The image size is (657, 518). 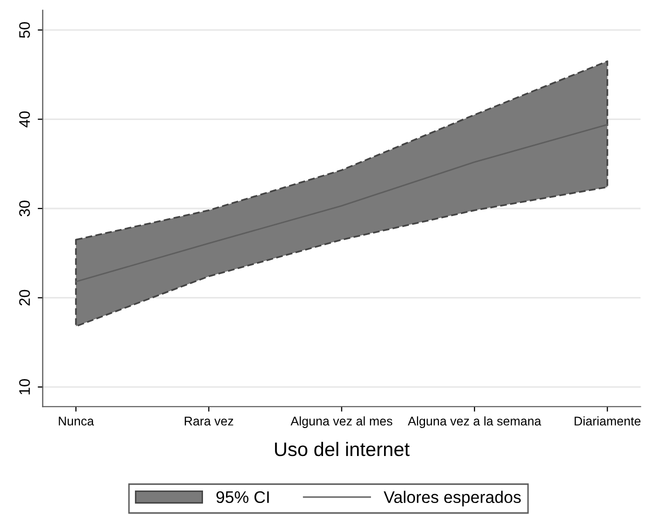 I want to click on y-tick-label: 10, so click(x=24, y=386).